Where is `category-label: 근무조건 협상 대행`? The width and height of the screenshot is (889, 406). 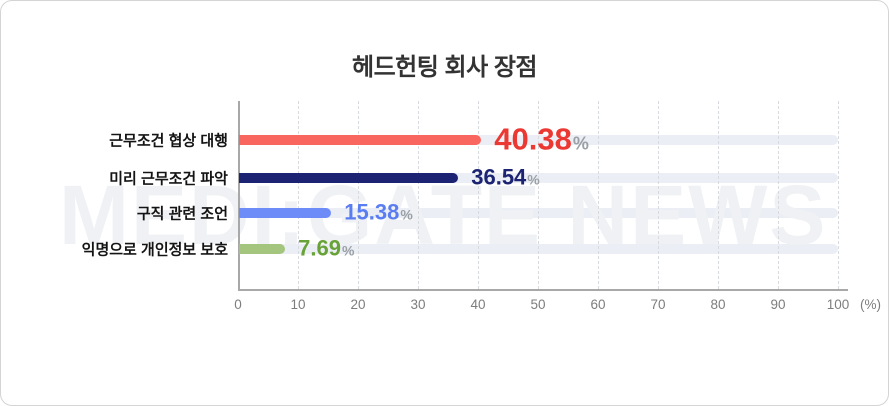 category-label: 근무조건 협상 대행 is located at coordinates (168, 141).